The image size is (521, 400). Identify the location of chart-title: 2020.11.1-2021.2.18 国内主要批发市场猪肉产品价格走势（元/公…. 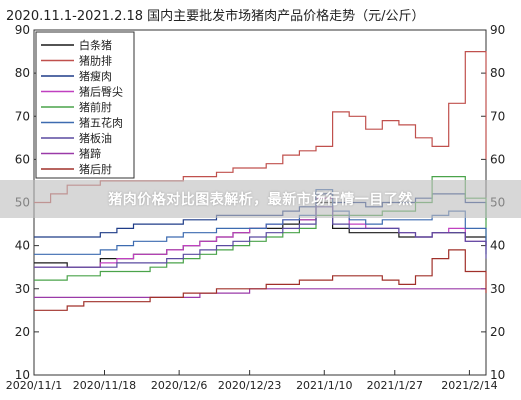
(215, 16).